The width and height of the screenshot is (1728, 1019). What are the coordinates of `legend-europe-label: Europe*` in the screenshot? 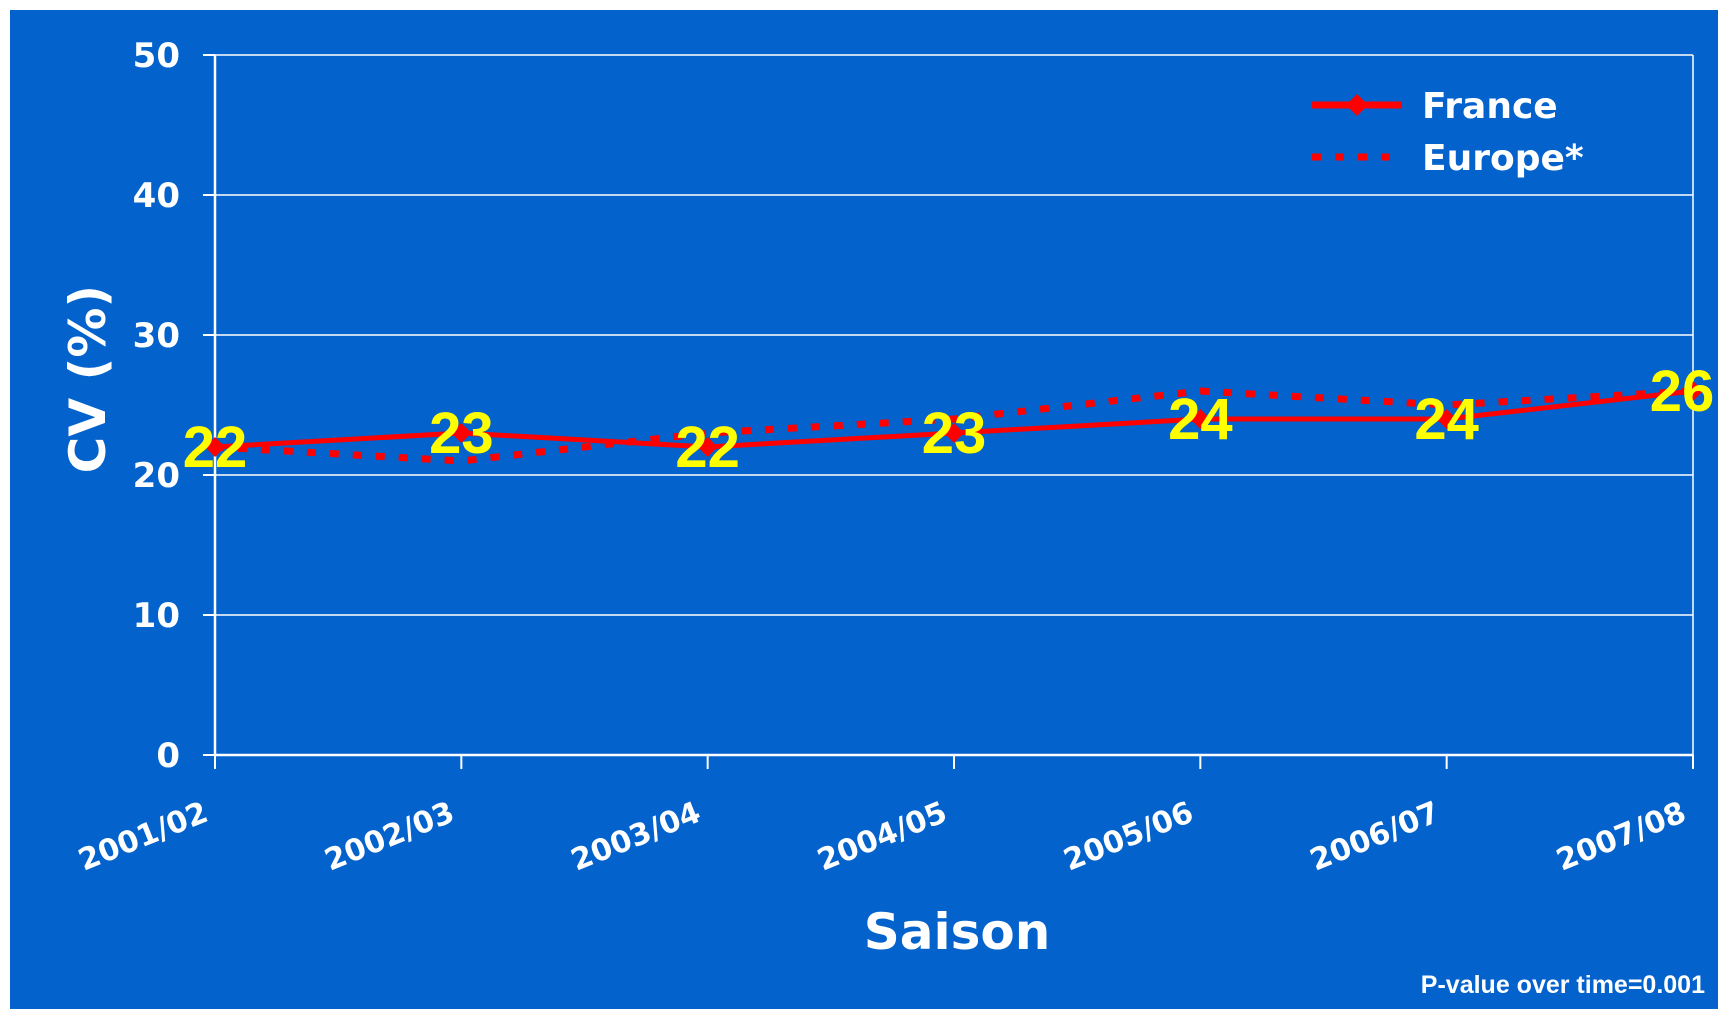 It's located at (1503, 158).